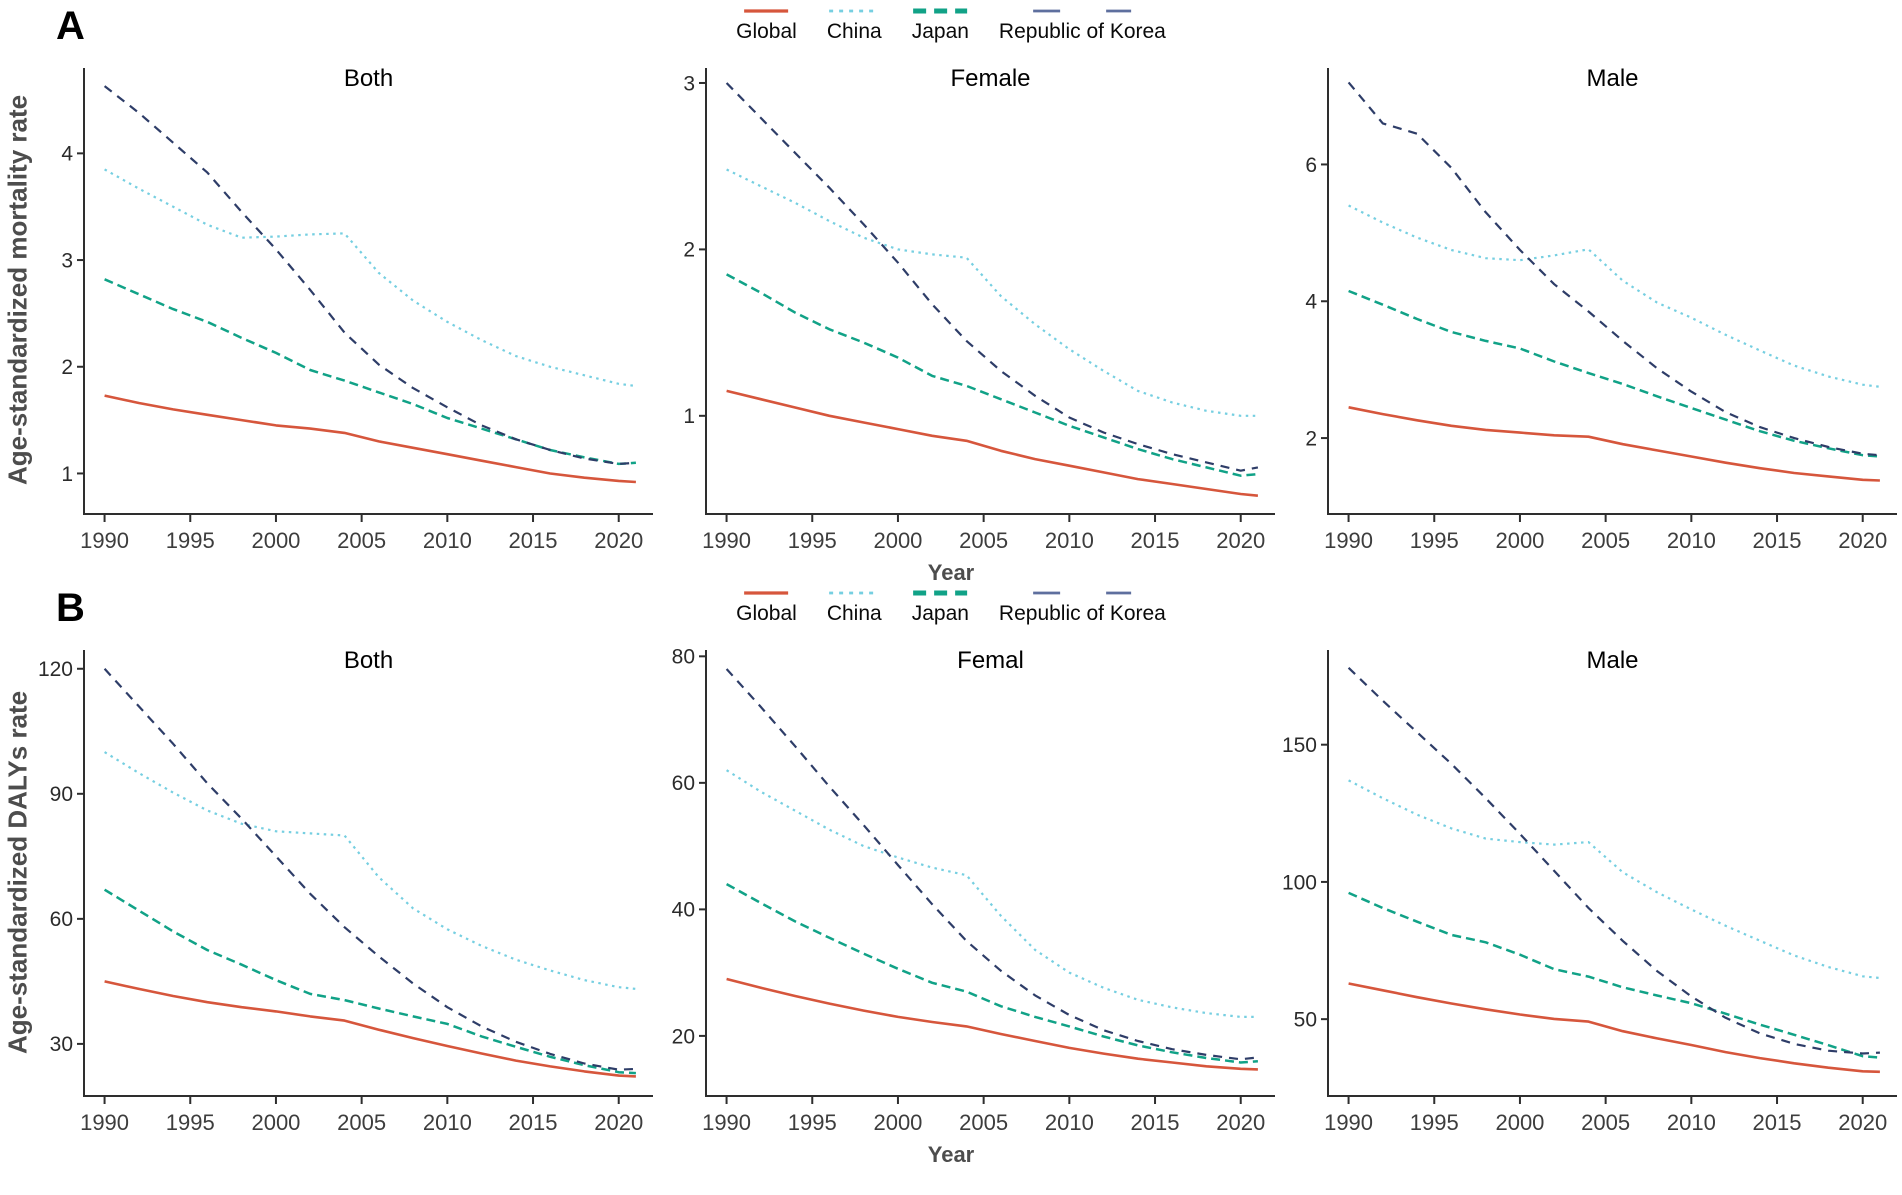  Describe the element at coordinates (940, 593) in the screenshot. I see `japan-legend-key-icon` at that location.